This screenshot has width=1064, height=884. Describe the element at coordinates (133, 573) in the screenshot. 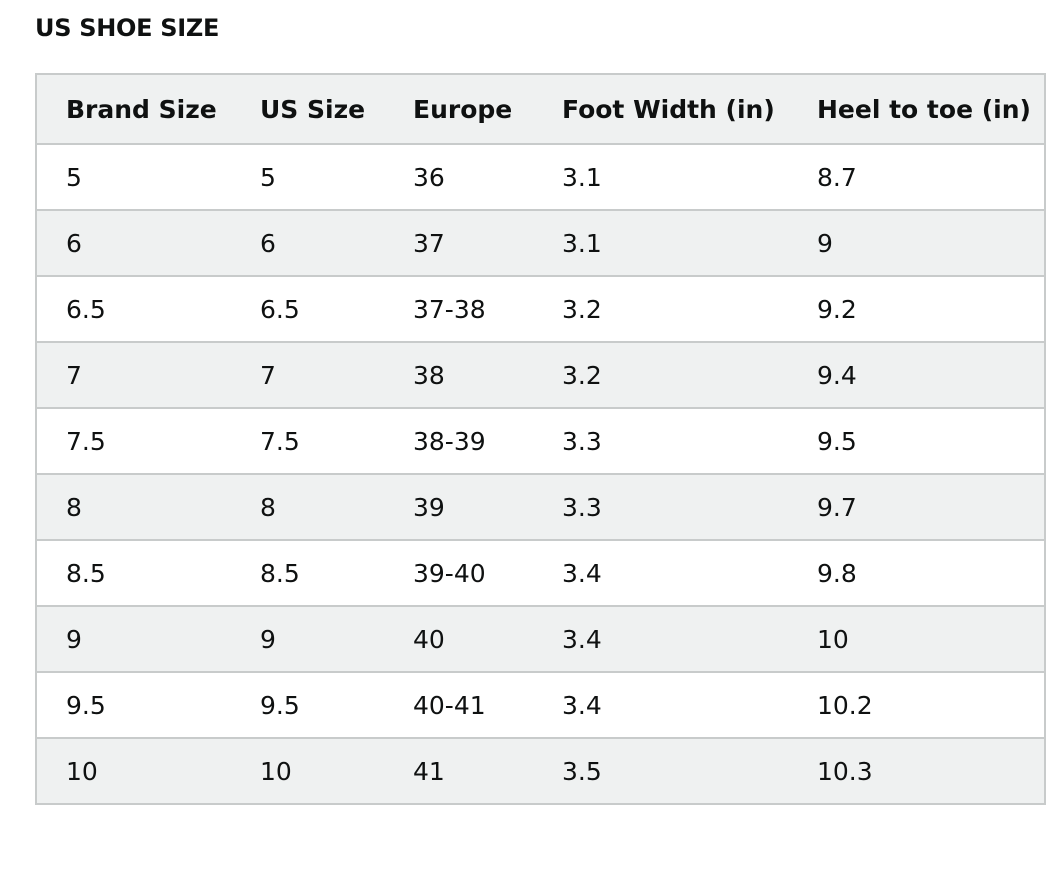

I see `cell-brand-size: 8.5` at that location.